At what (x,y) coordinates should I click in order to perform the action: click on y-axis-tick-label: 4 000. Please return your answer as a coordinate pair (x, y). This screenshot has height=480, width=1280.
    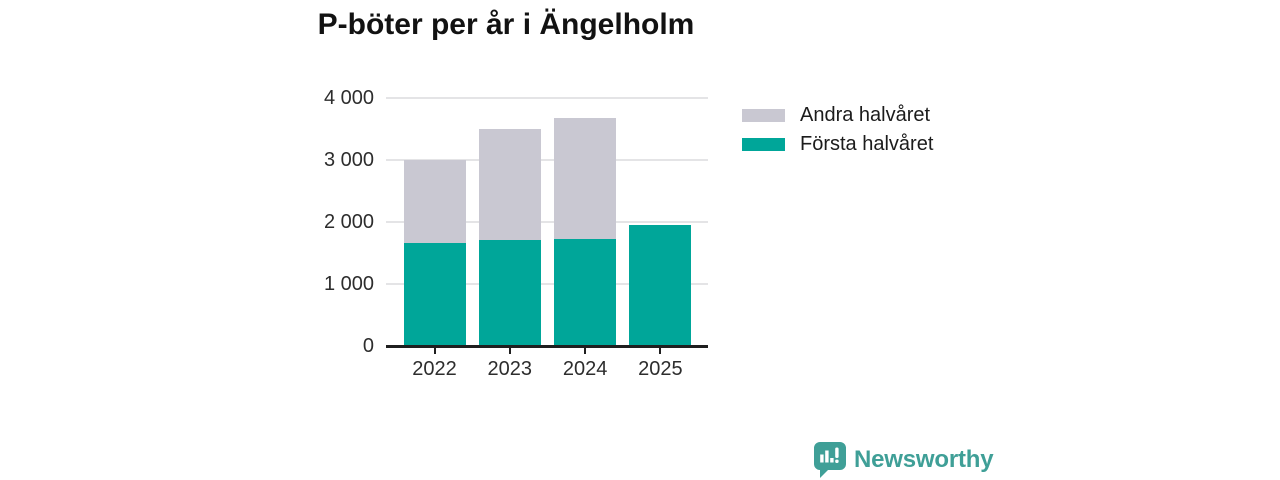
    Looking at the image, I should click on (348, 97).